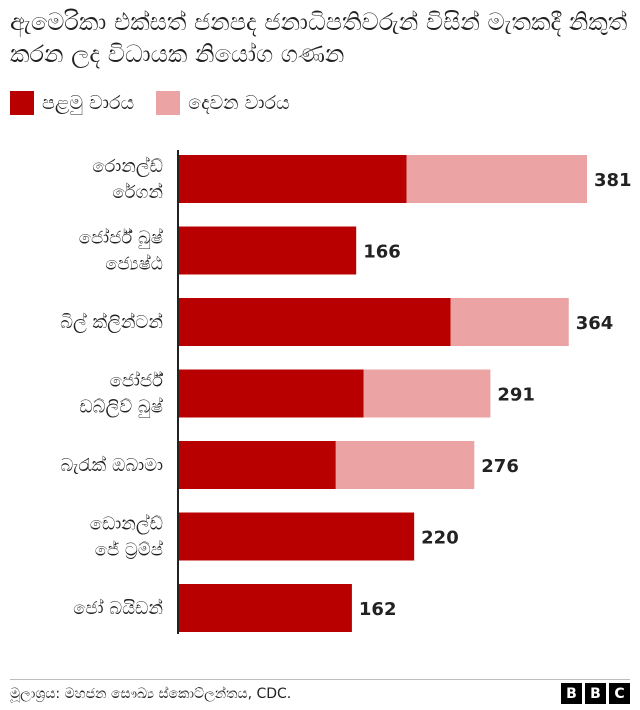 The image size is (640, 710). What do you see at coordinates (619, 693) in the screenshot?
I see `bbc-logo-letter: C` at bounding box center [619, 693].